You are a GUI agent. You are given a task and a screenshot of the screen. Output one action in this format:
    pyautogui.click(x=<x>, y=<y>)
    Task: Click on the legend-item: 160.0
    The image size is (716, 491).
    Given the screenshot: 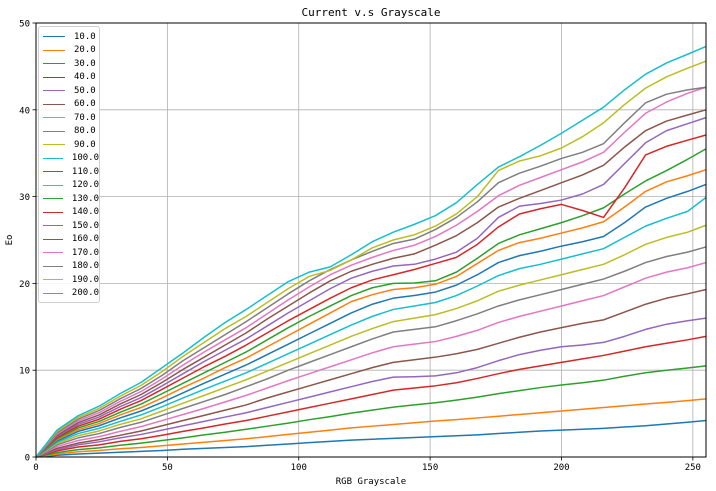 What is the action you would take?
    pyautogui.click(x=71, y=240)
    